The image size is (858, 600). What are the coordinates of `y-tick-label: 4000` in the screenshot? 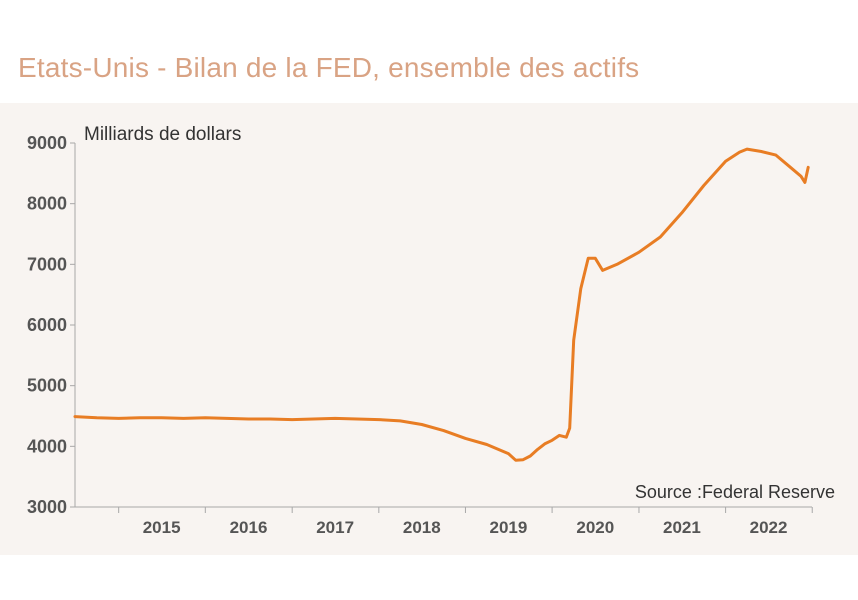 It's located at (47, 446).